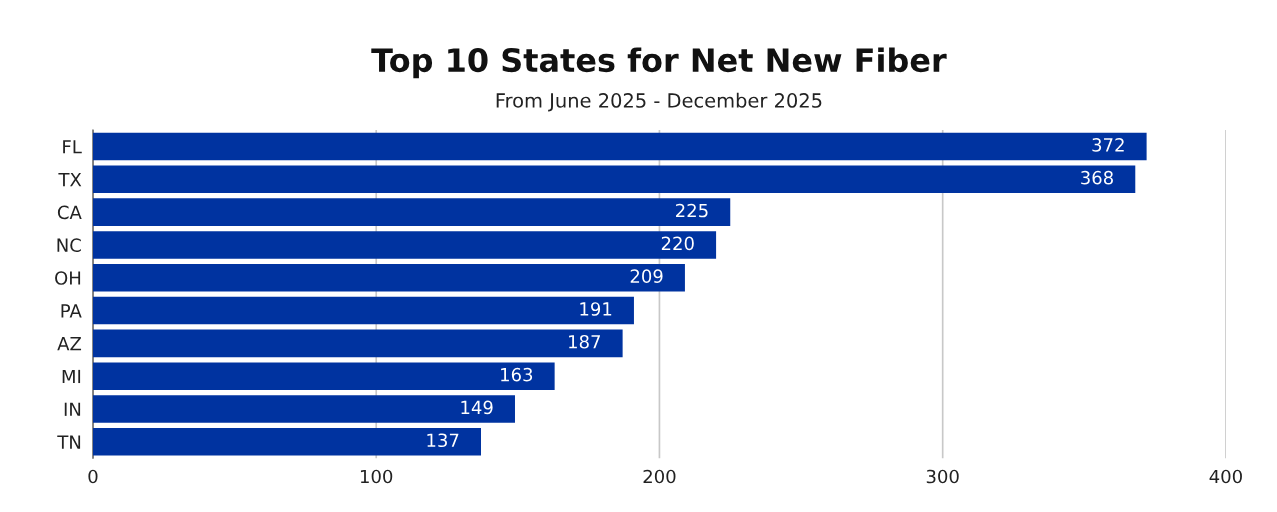  What do you see at coordinates (376, 476) in the screenshot?
I see `x-tick-label: 100` at bounding box center [376, 476].